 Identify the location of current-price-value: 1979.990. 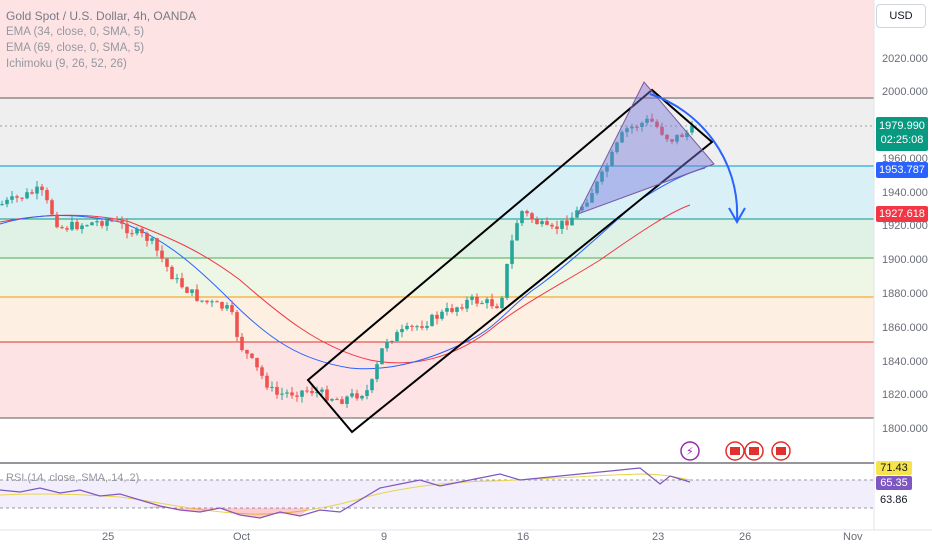
(902, 126).